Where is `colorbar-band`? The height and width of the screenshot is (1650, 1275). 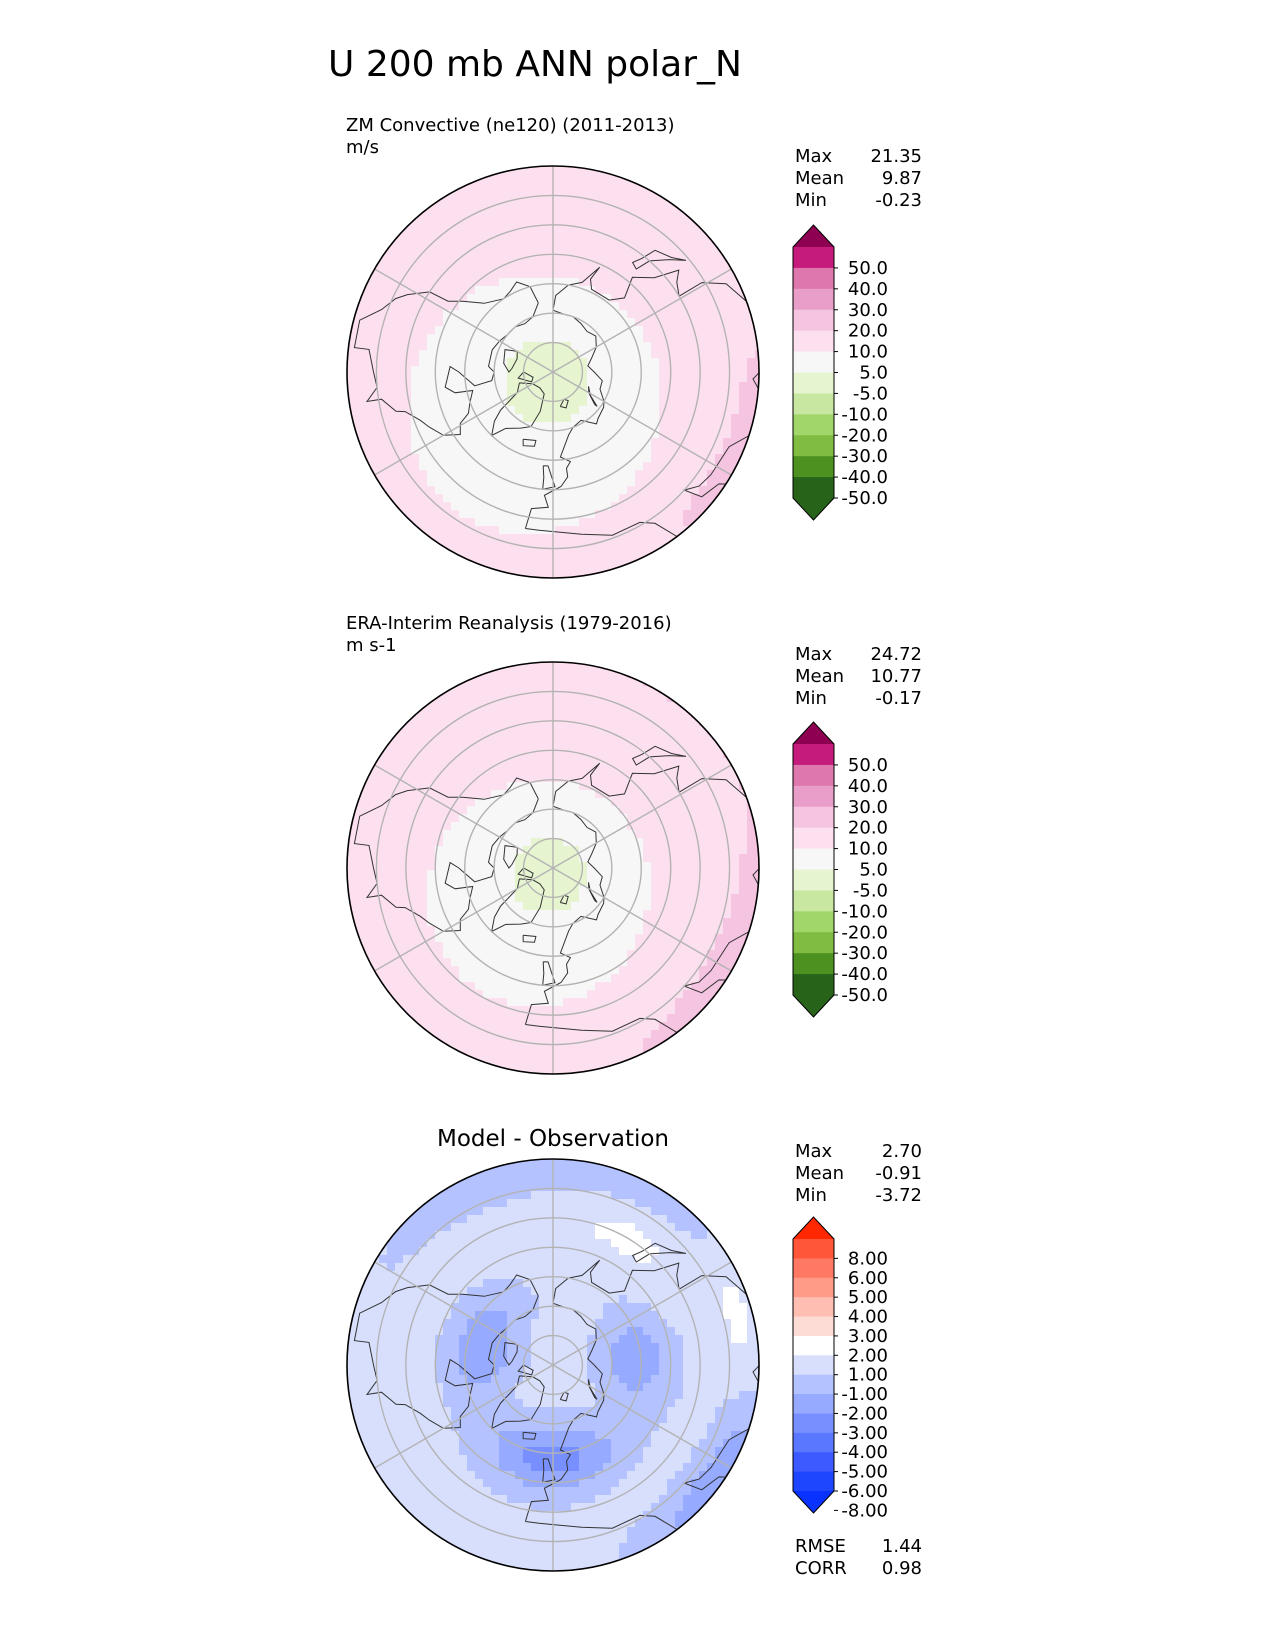 colorbar-band is located at coordinates (813, 943).